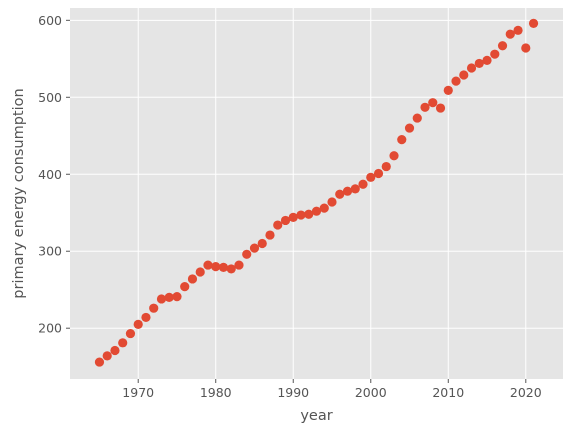  I want to click on y-tick-label: 400, so click(50, 174).